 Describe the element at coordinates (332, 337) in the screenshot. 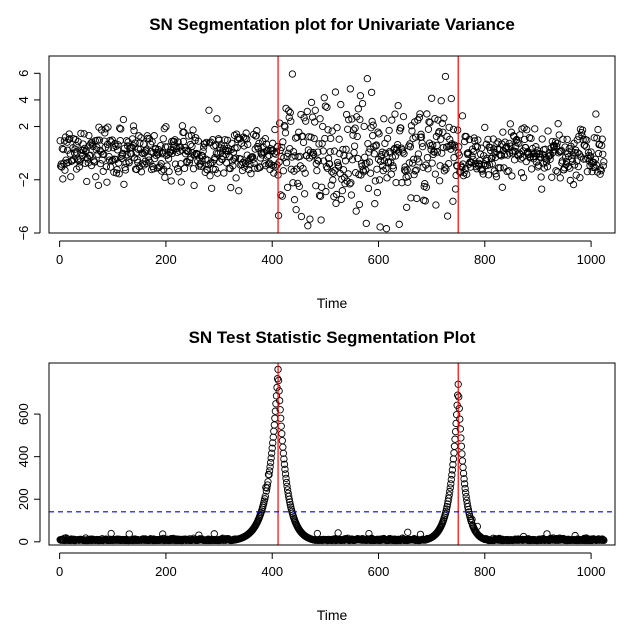

I see `bottom-chart-title: SN Test Statistic Segmentation Plot` at that location.